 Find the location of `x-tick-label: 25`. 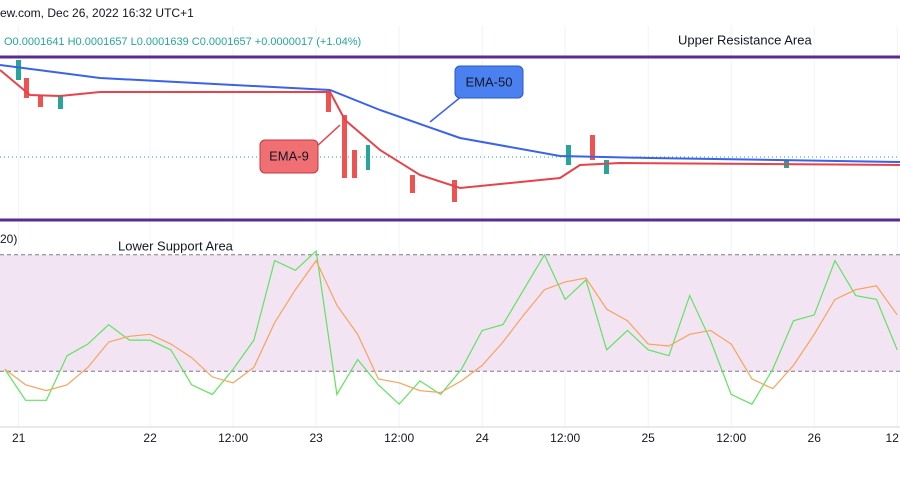

x-tick-label: 25 is located at coordinates (649, 438).